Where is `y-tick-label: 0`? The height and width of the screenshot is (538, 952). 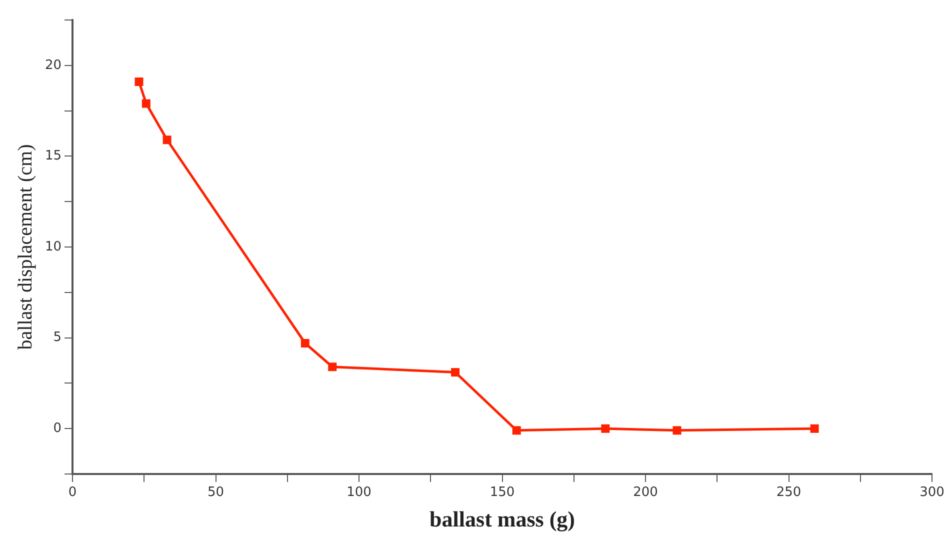 y-tick-label: 0 is located at coordinates (57, 428).